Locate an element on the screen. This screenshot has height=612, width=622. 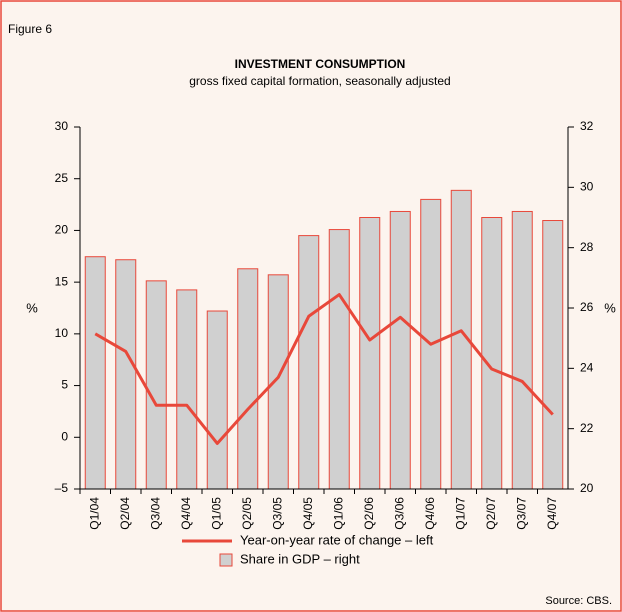
y2-tick-label: 22 is located at coordinates (587, 428).